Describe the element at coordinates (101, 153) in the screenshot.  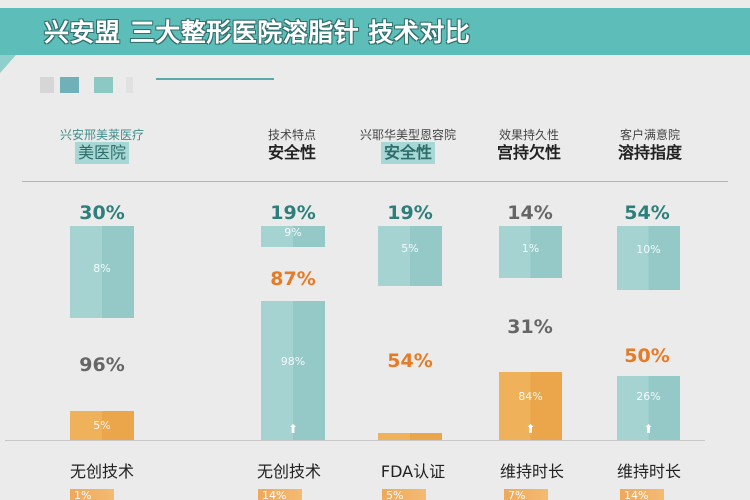
I see `column-title: 美医院` at that location.